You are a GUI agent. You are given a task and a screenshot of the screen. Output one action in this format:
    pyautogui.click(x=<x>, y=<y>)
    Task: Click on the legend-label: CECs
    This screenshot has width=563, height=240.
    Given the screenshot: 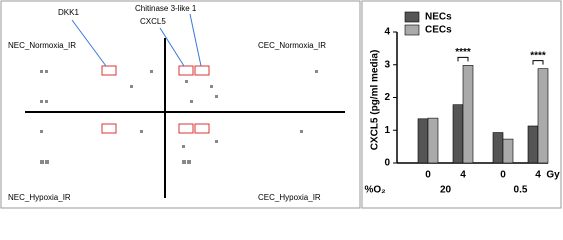 What is the action you would take?
    pyautogui.click(x=438, y=30)
    